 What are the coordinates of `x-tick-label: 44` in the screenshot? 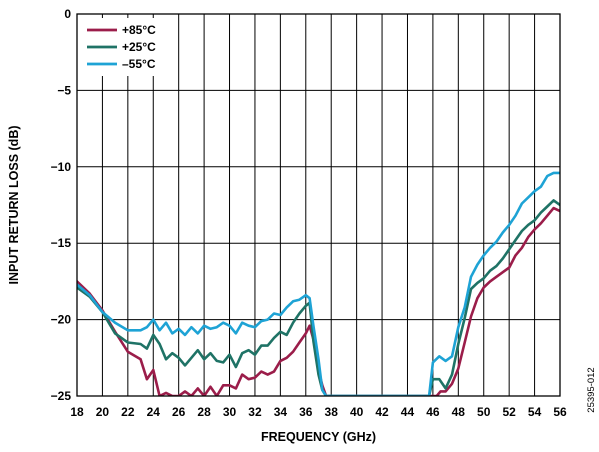 It's located at (408, 412).